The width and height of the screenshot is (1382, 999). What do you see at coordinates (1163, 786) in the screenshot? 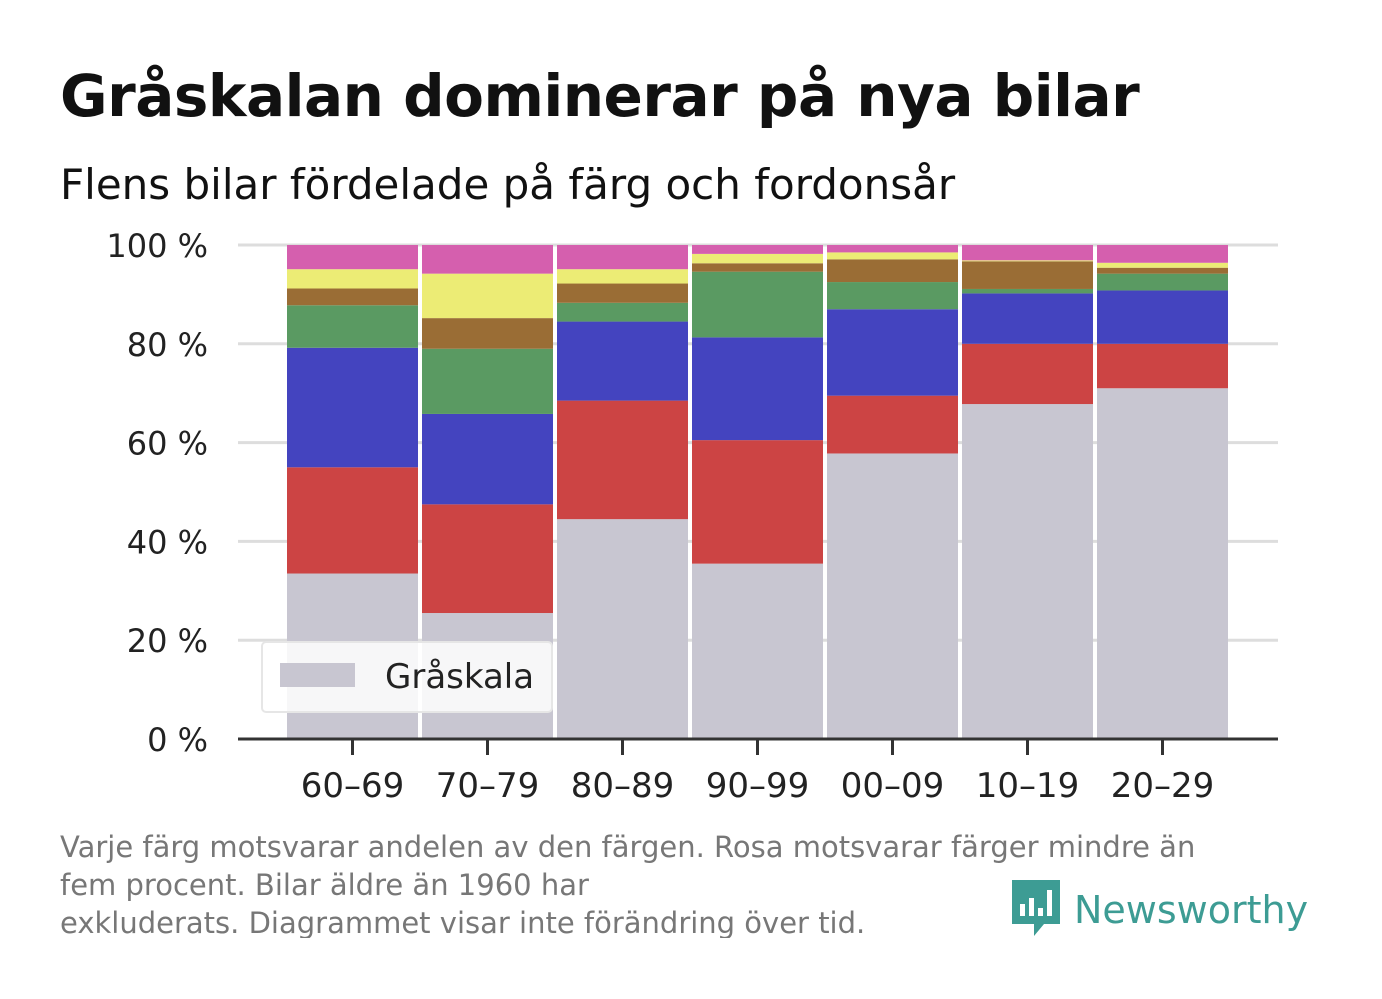
I see `x-tick-label: 20–29` at bounding box center [1163, 786].